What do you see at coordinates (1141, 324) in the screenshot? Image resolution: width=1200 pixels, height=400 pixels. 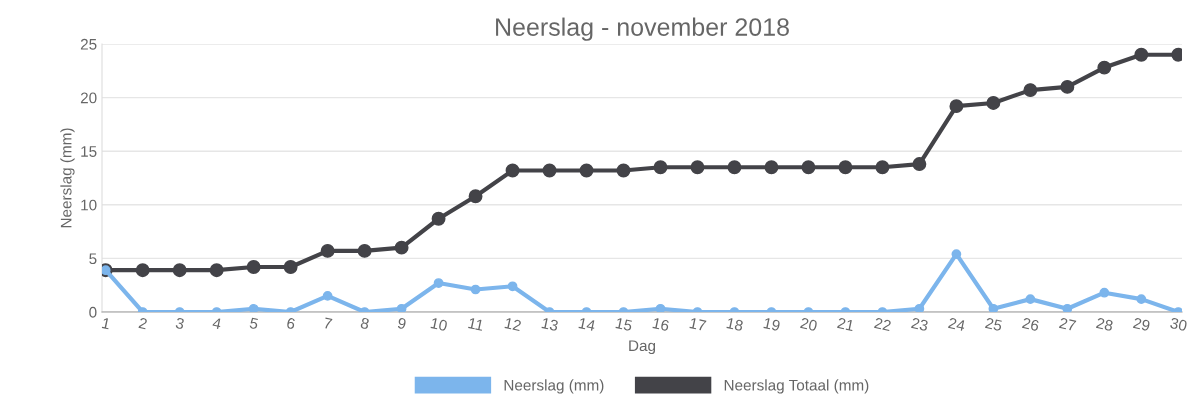 I see `x-tick-label: 29` at bounding box center [1141, 324].